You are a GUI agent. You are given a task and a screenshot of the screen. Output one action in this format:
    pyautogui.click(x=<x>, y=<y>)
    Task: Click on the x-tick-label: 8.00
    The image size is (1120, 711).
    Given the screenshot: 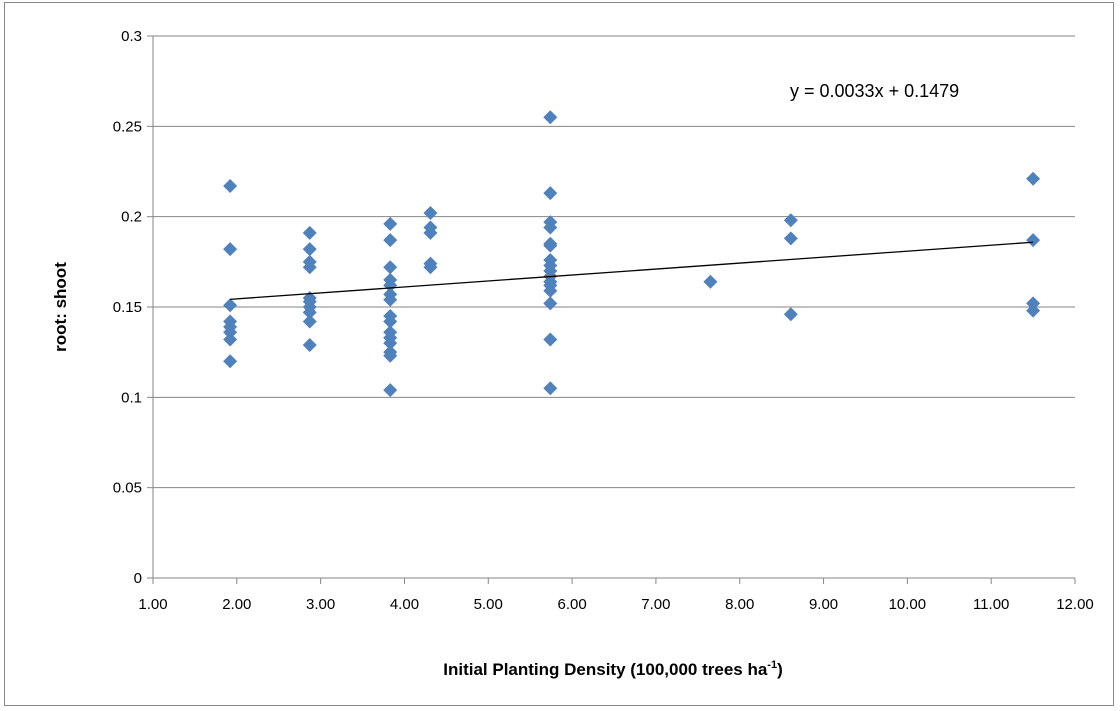 What is the action you would take?
    pyautogui.click(x=739, y=604)
    